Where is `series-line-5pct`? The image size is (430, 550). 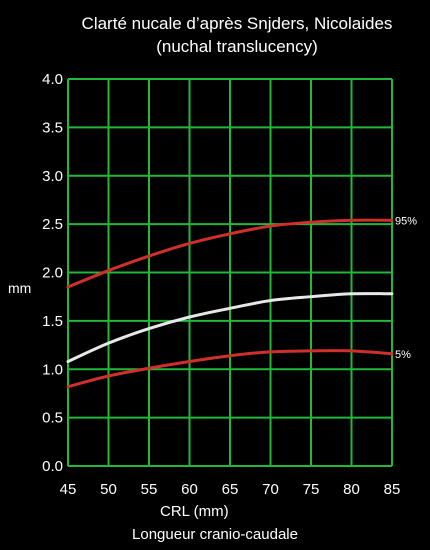 series-line-5pct is located at coordinates (230, 369).